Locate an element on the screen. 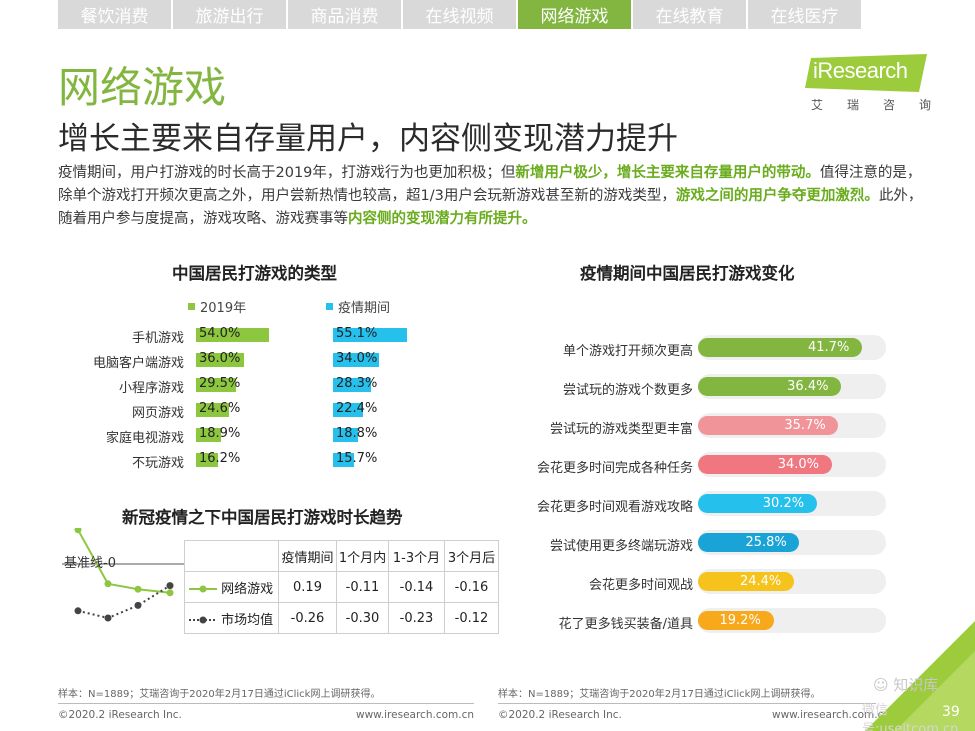 The image size is (975, 731). series-label-game: 网络游戏 is located at coordinates (231, 587).